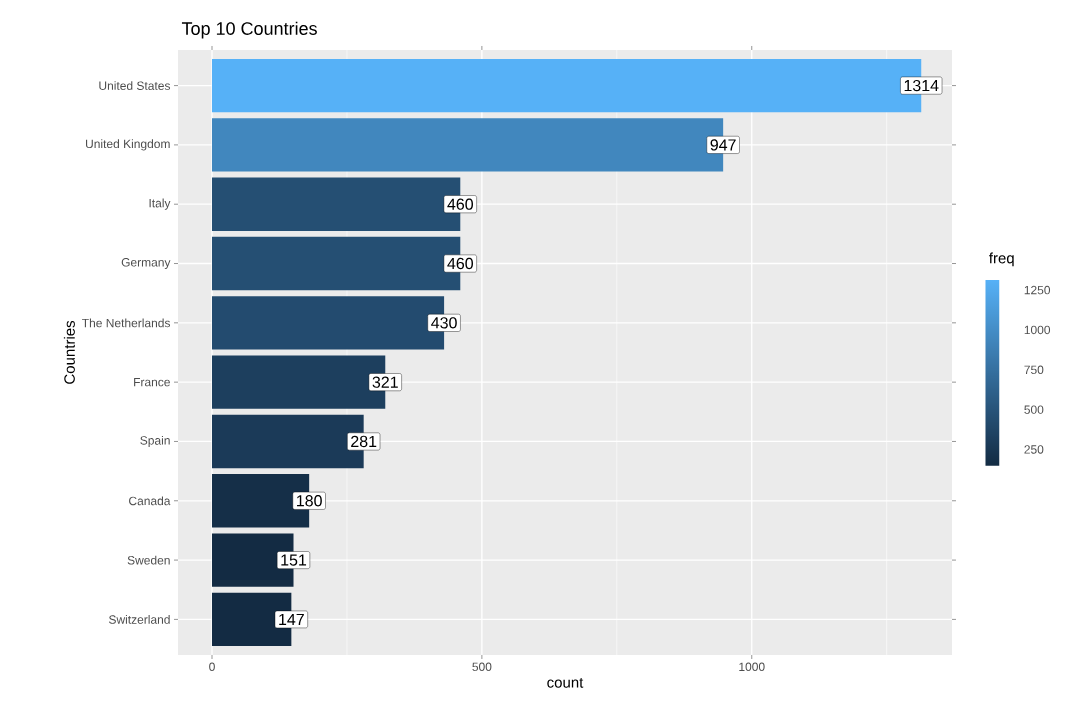 This screenshot has height=722, width=1069. Describe the element at coordinates (148, 560) in the screenshot. I see `y-tick-label: Sweden` at that location.